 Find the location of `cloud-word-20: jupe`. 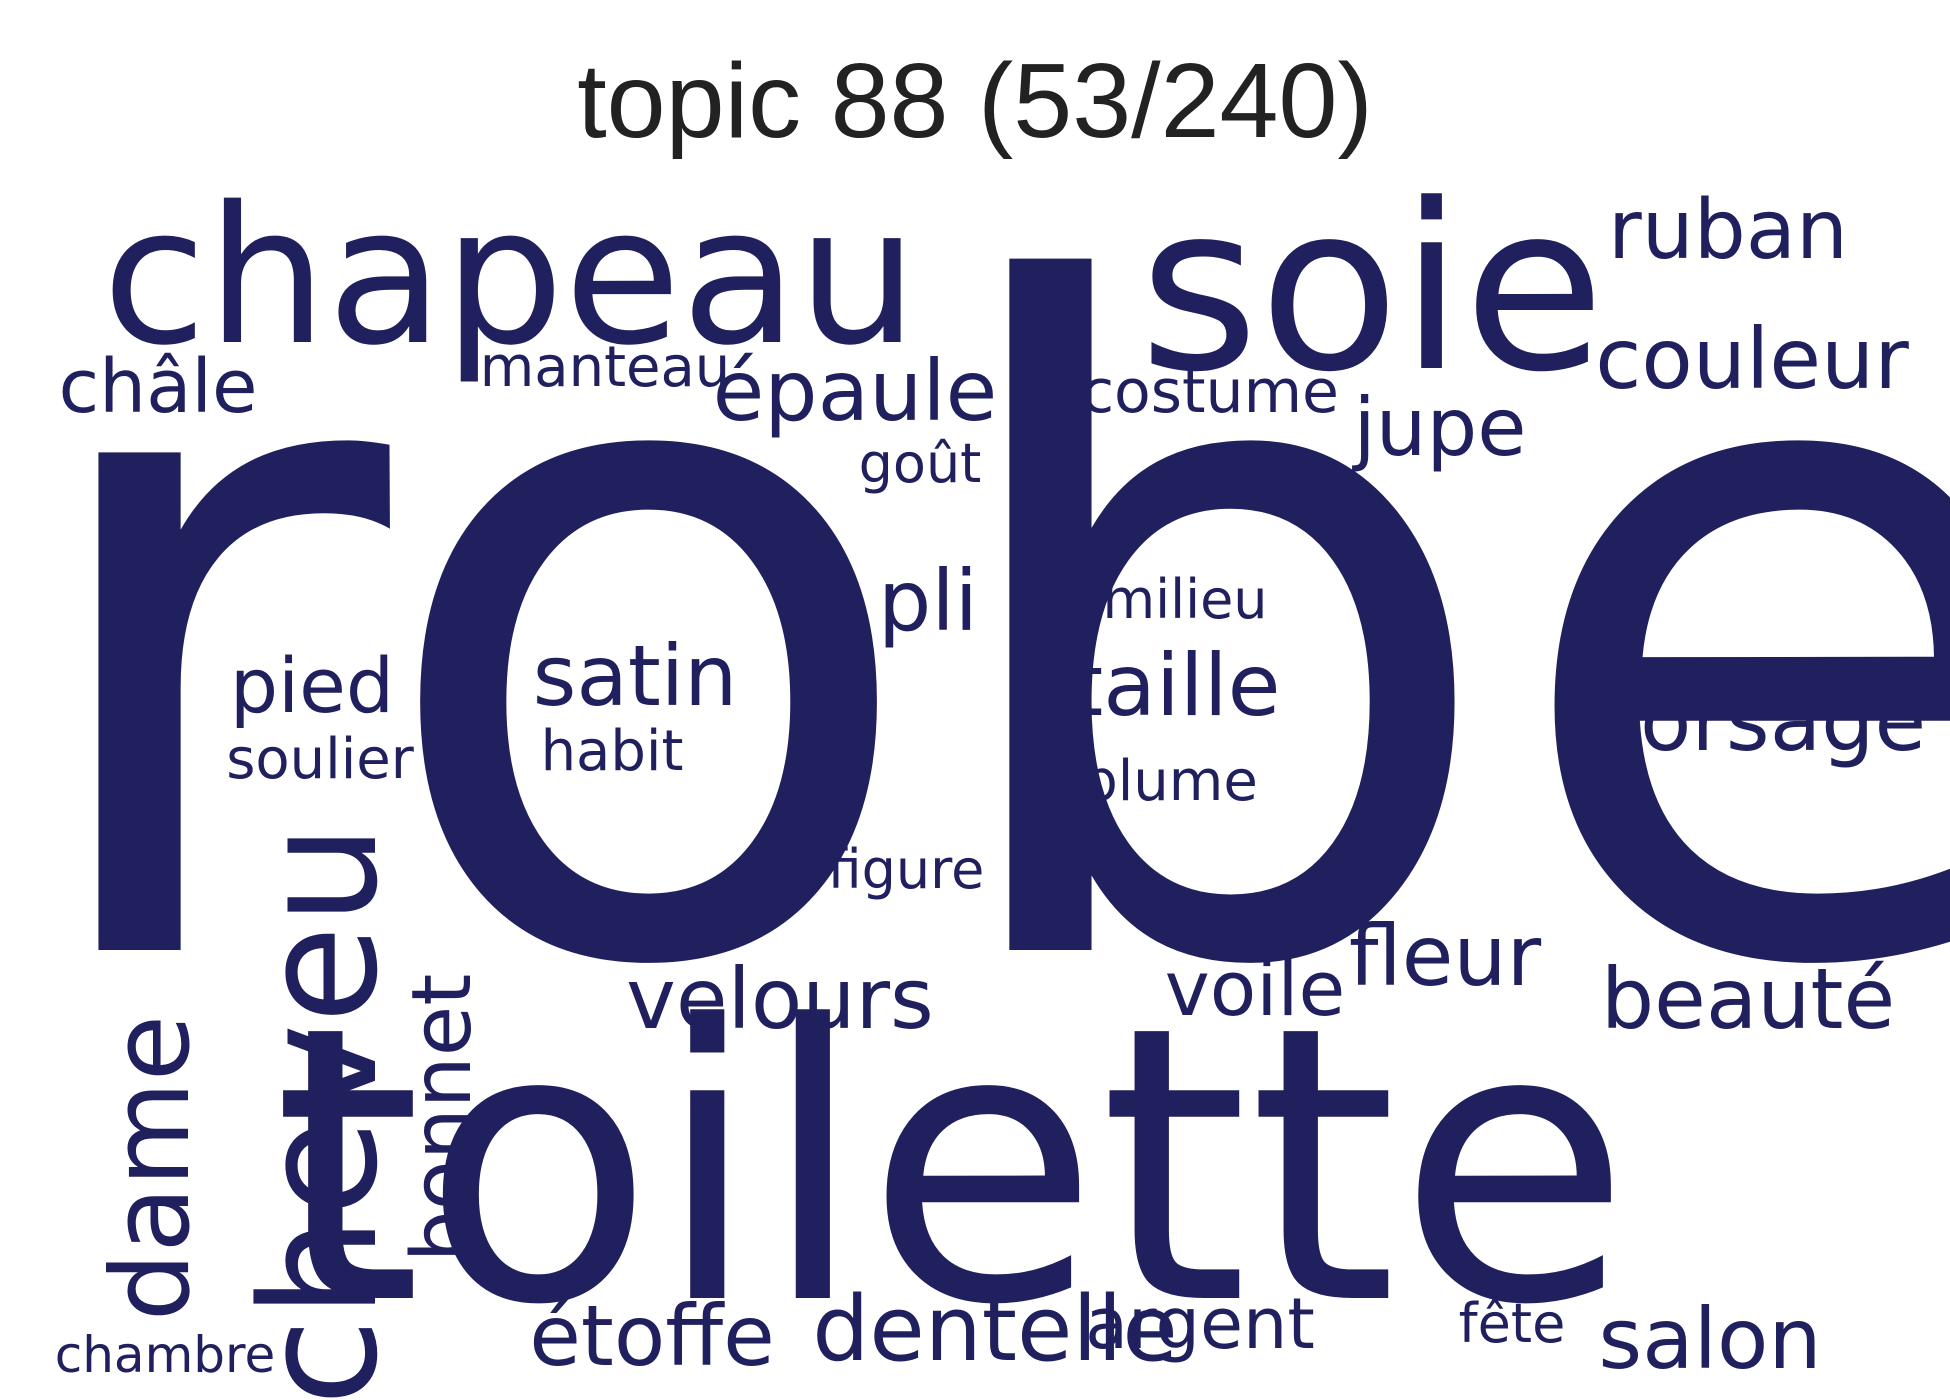

cloud-word-20: jupe is located at coordinates (1439, 427).